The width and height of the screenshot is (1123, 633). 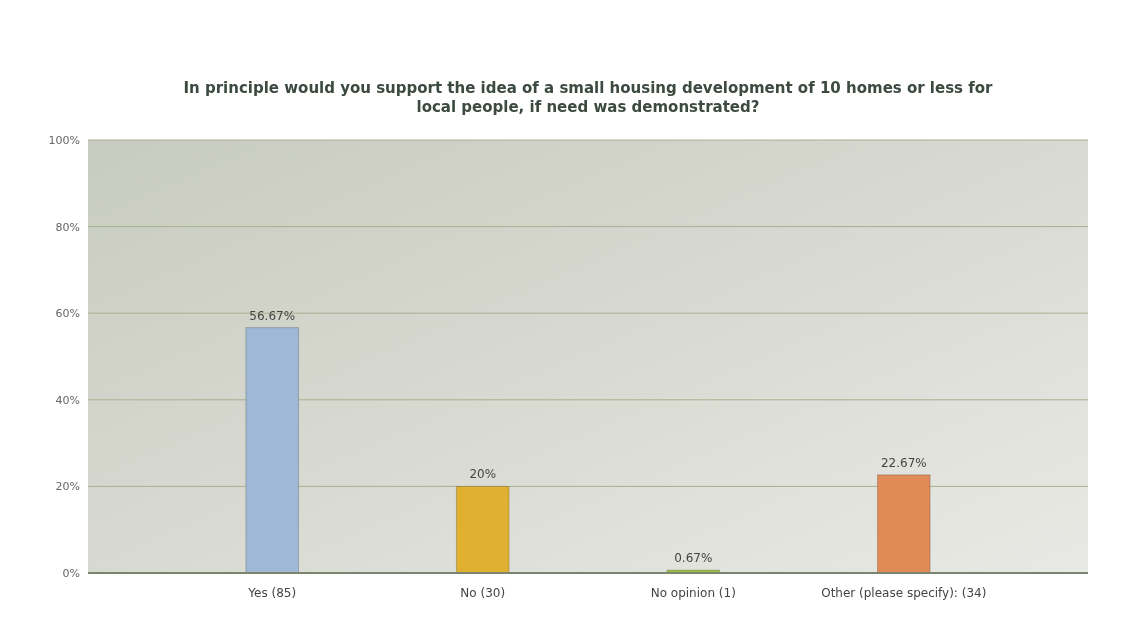 What do you see at coordinates (483, 593) in the screenshot?
I see `x-tick-label: No (30)` at bounding box center [483, 593].